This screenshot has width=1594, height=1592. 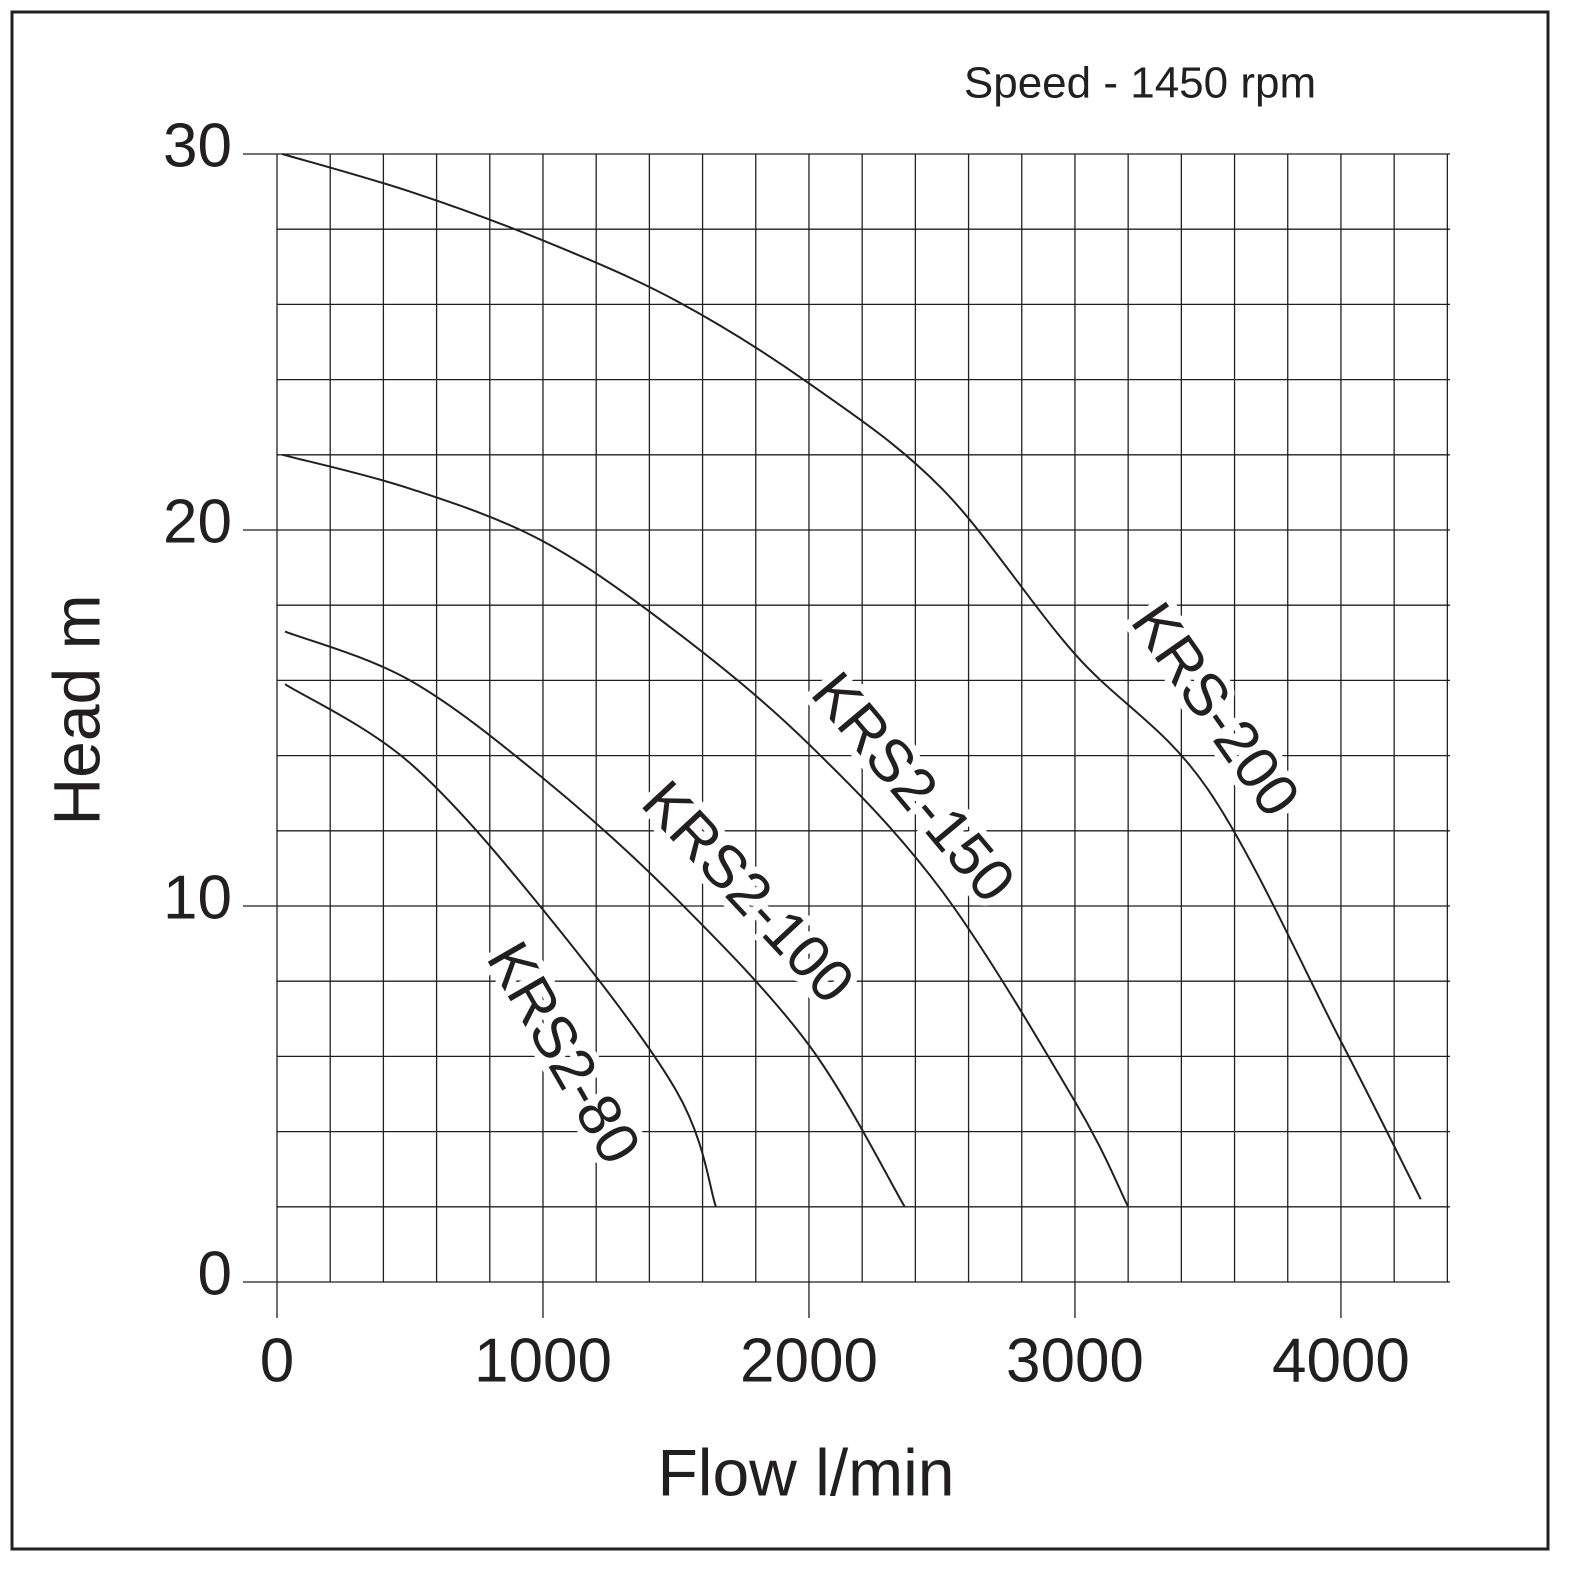 I want to click on y-axis-label: Head m, so click(x=76, y=709).